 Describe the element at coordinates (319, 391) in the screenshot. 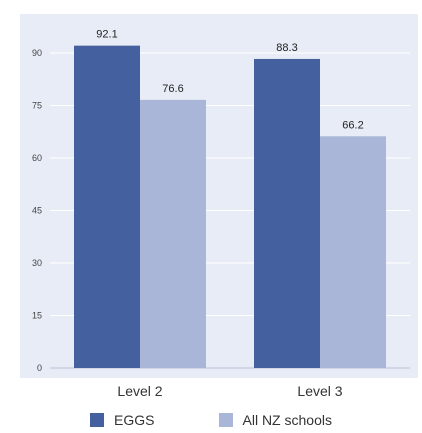

I see `x-tick-label: Level 3` at that location.